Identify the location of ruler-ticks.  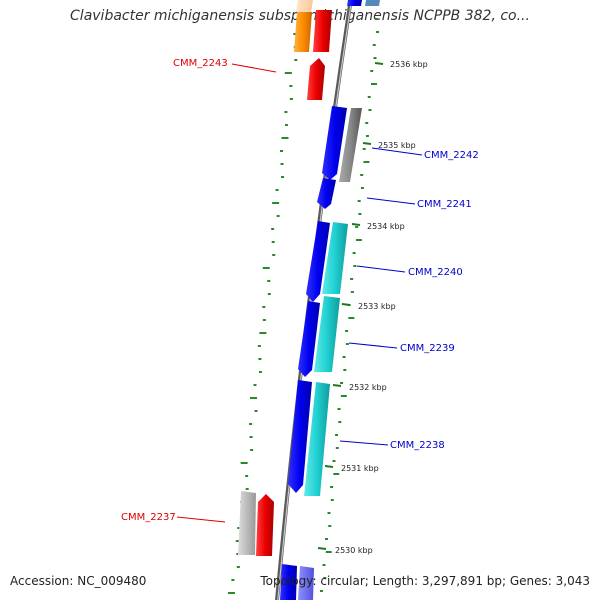
(350, 306).